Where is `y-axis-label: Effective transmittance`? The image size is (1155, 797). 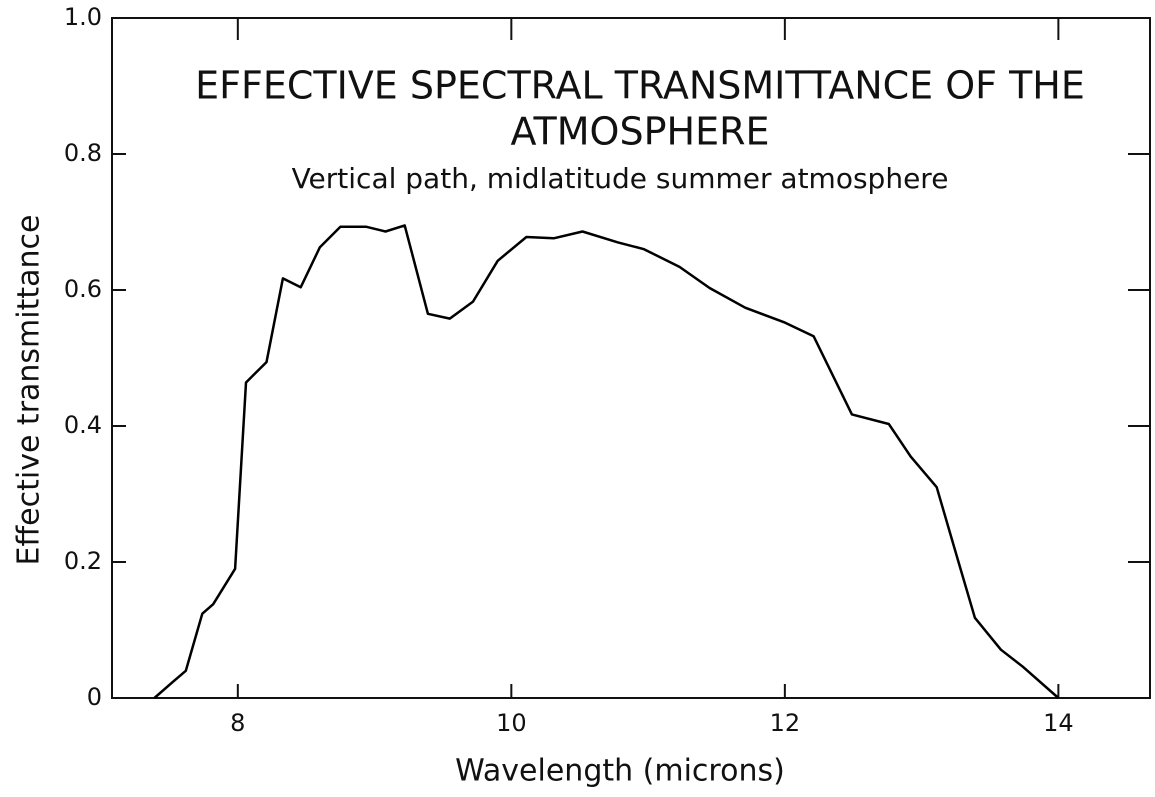 y-axis-label: Effective transmittance is located at coordinates (29, 390).